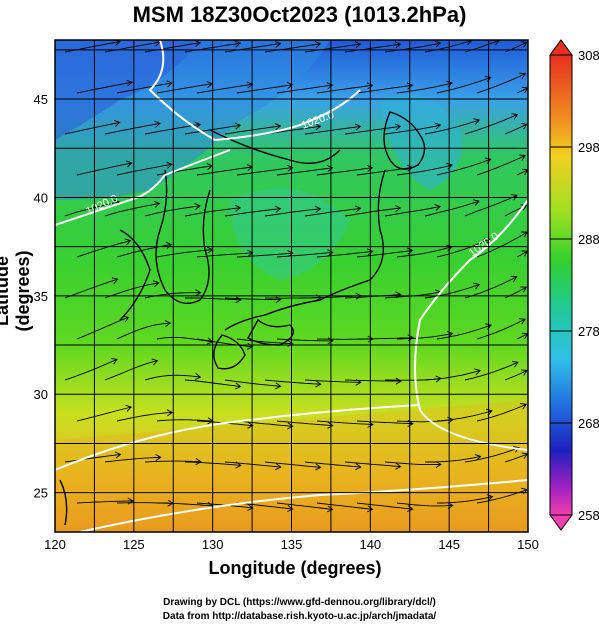  I want to click on y-tick-labels: 25 30 35 40 45, so click(41, 296).